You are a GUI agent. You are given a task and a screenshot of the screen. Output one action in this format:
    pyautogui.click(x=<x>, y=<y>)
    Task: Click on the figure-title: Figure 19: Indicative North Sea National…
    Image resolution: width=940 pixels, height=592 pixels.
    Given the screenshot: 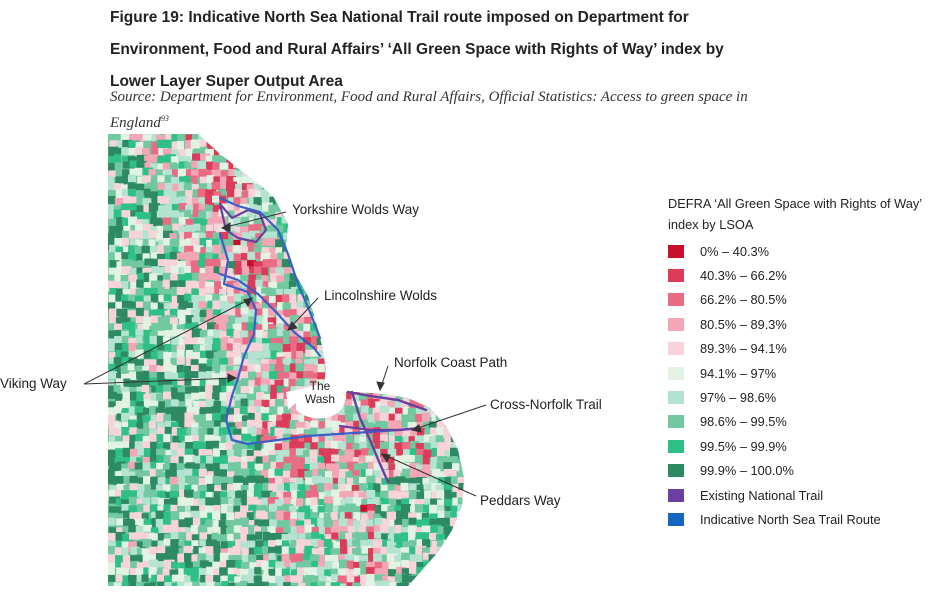 What is the action you would take?
    pyautogui.click(x=470, y=50)
    